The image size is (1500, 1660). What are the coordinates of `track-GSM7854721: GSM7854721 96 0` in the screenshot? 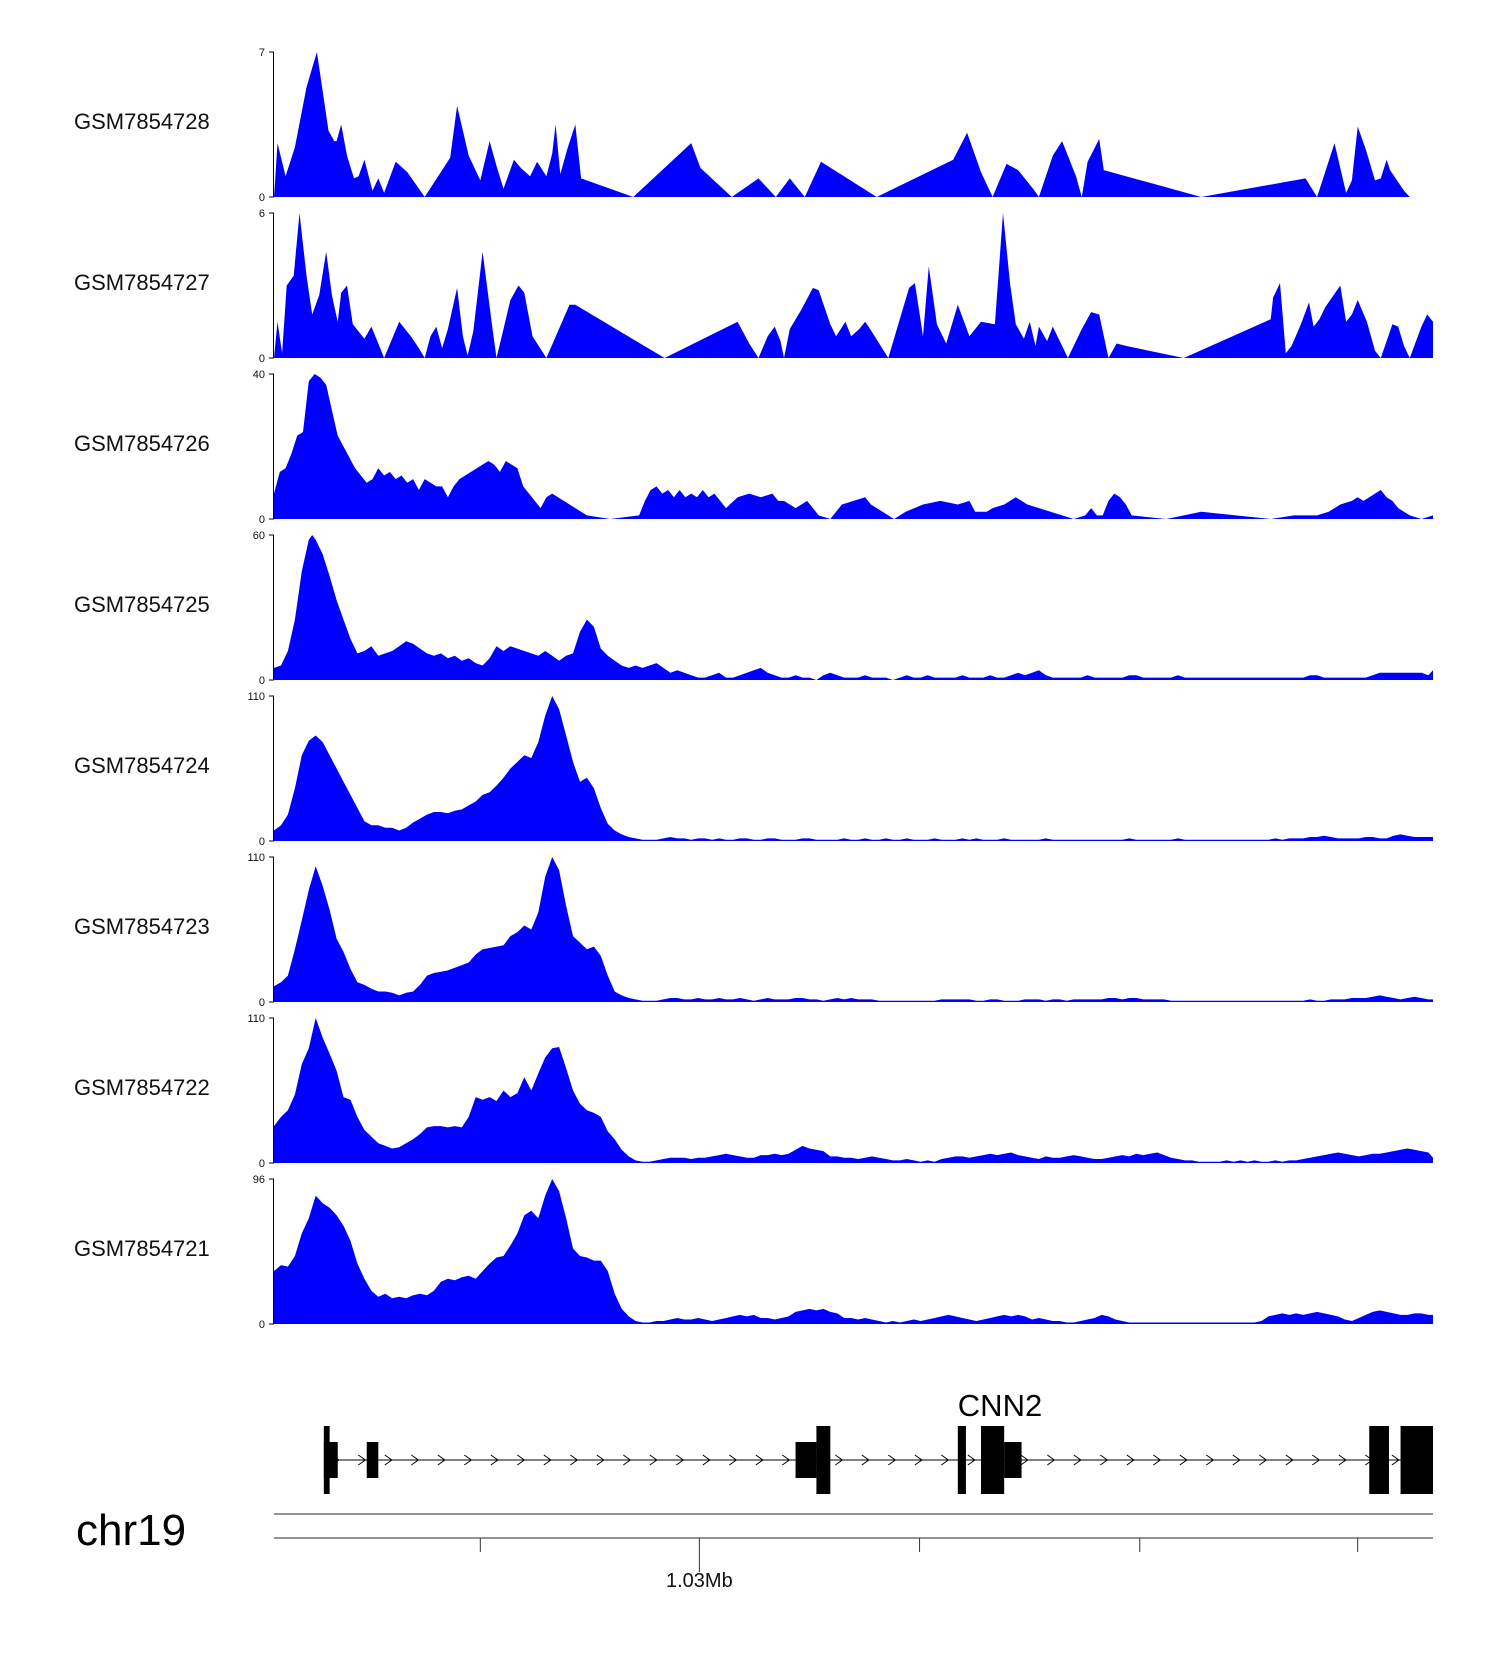 It's located at (753, 1252).